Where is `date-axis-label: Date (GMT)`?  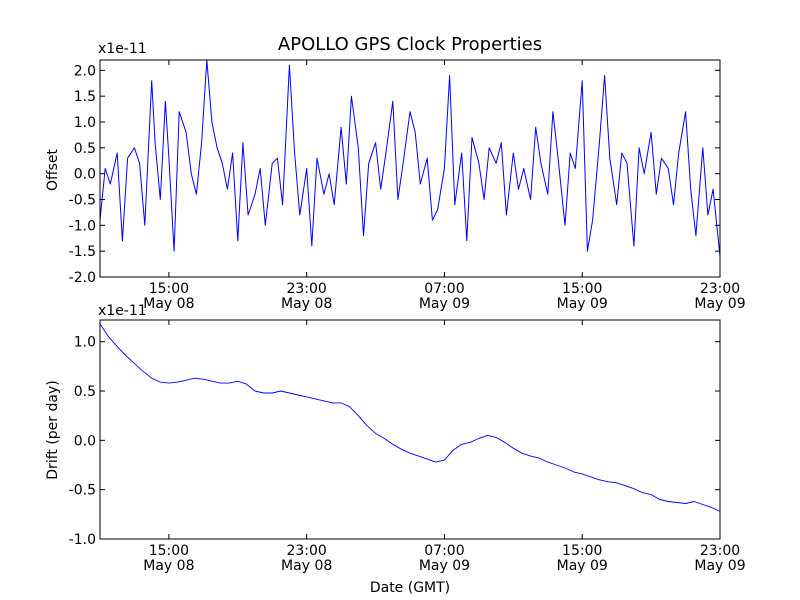
date-axis-label: Date (GMT) is located at coordinates (410, 588).